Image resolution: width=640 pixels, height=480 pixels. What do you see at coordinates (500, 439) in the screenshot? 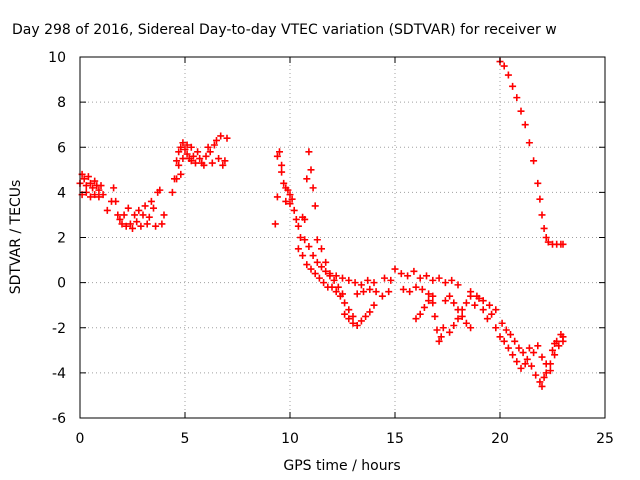
I see `x-tick-label: 20` at bounding box center [500, 439].